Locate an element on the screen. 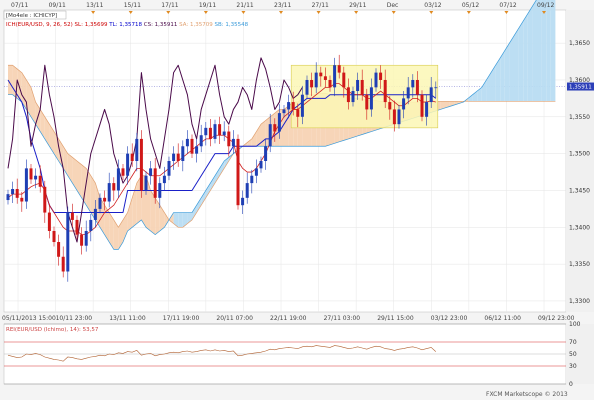  last-price-badge is located at coordinates (580, 86).